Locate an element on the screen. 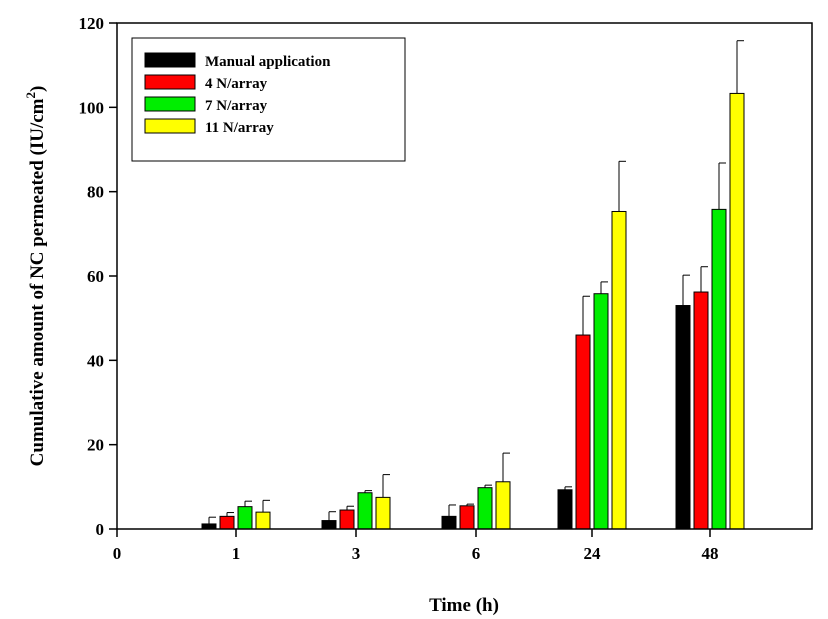  y-axis: 0 20 40 60 80 100 120 is located at coordinates (98, 276).